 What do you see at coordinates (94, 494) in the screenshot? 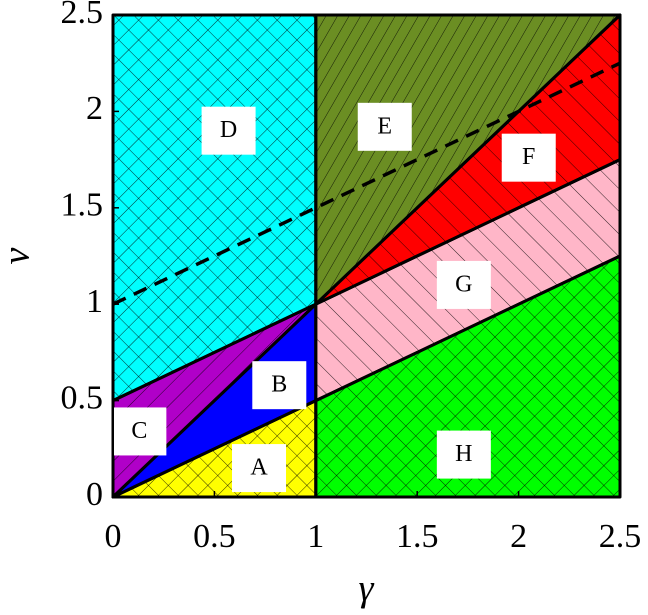
I see `y-tick-label: 0` at bounding box center [94, 494].